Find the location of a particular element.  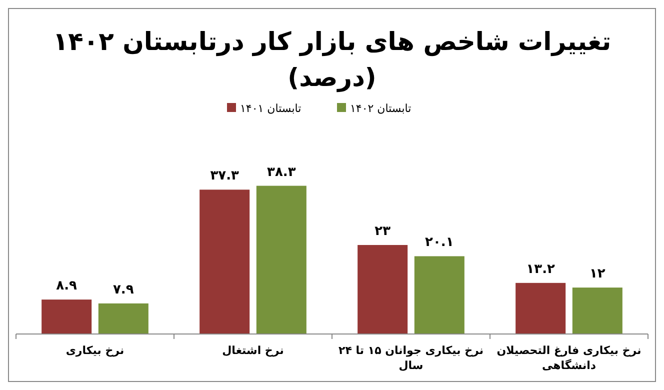

x-tick-label: نرخ بیکاری is located at coordinates (95, 350).